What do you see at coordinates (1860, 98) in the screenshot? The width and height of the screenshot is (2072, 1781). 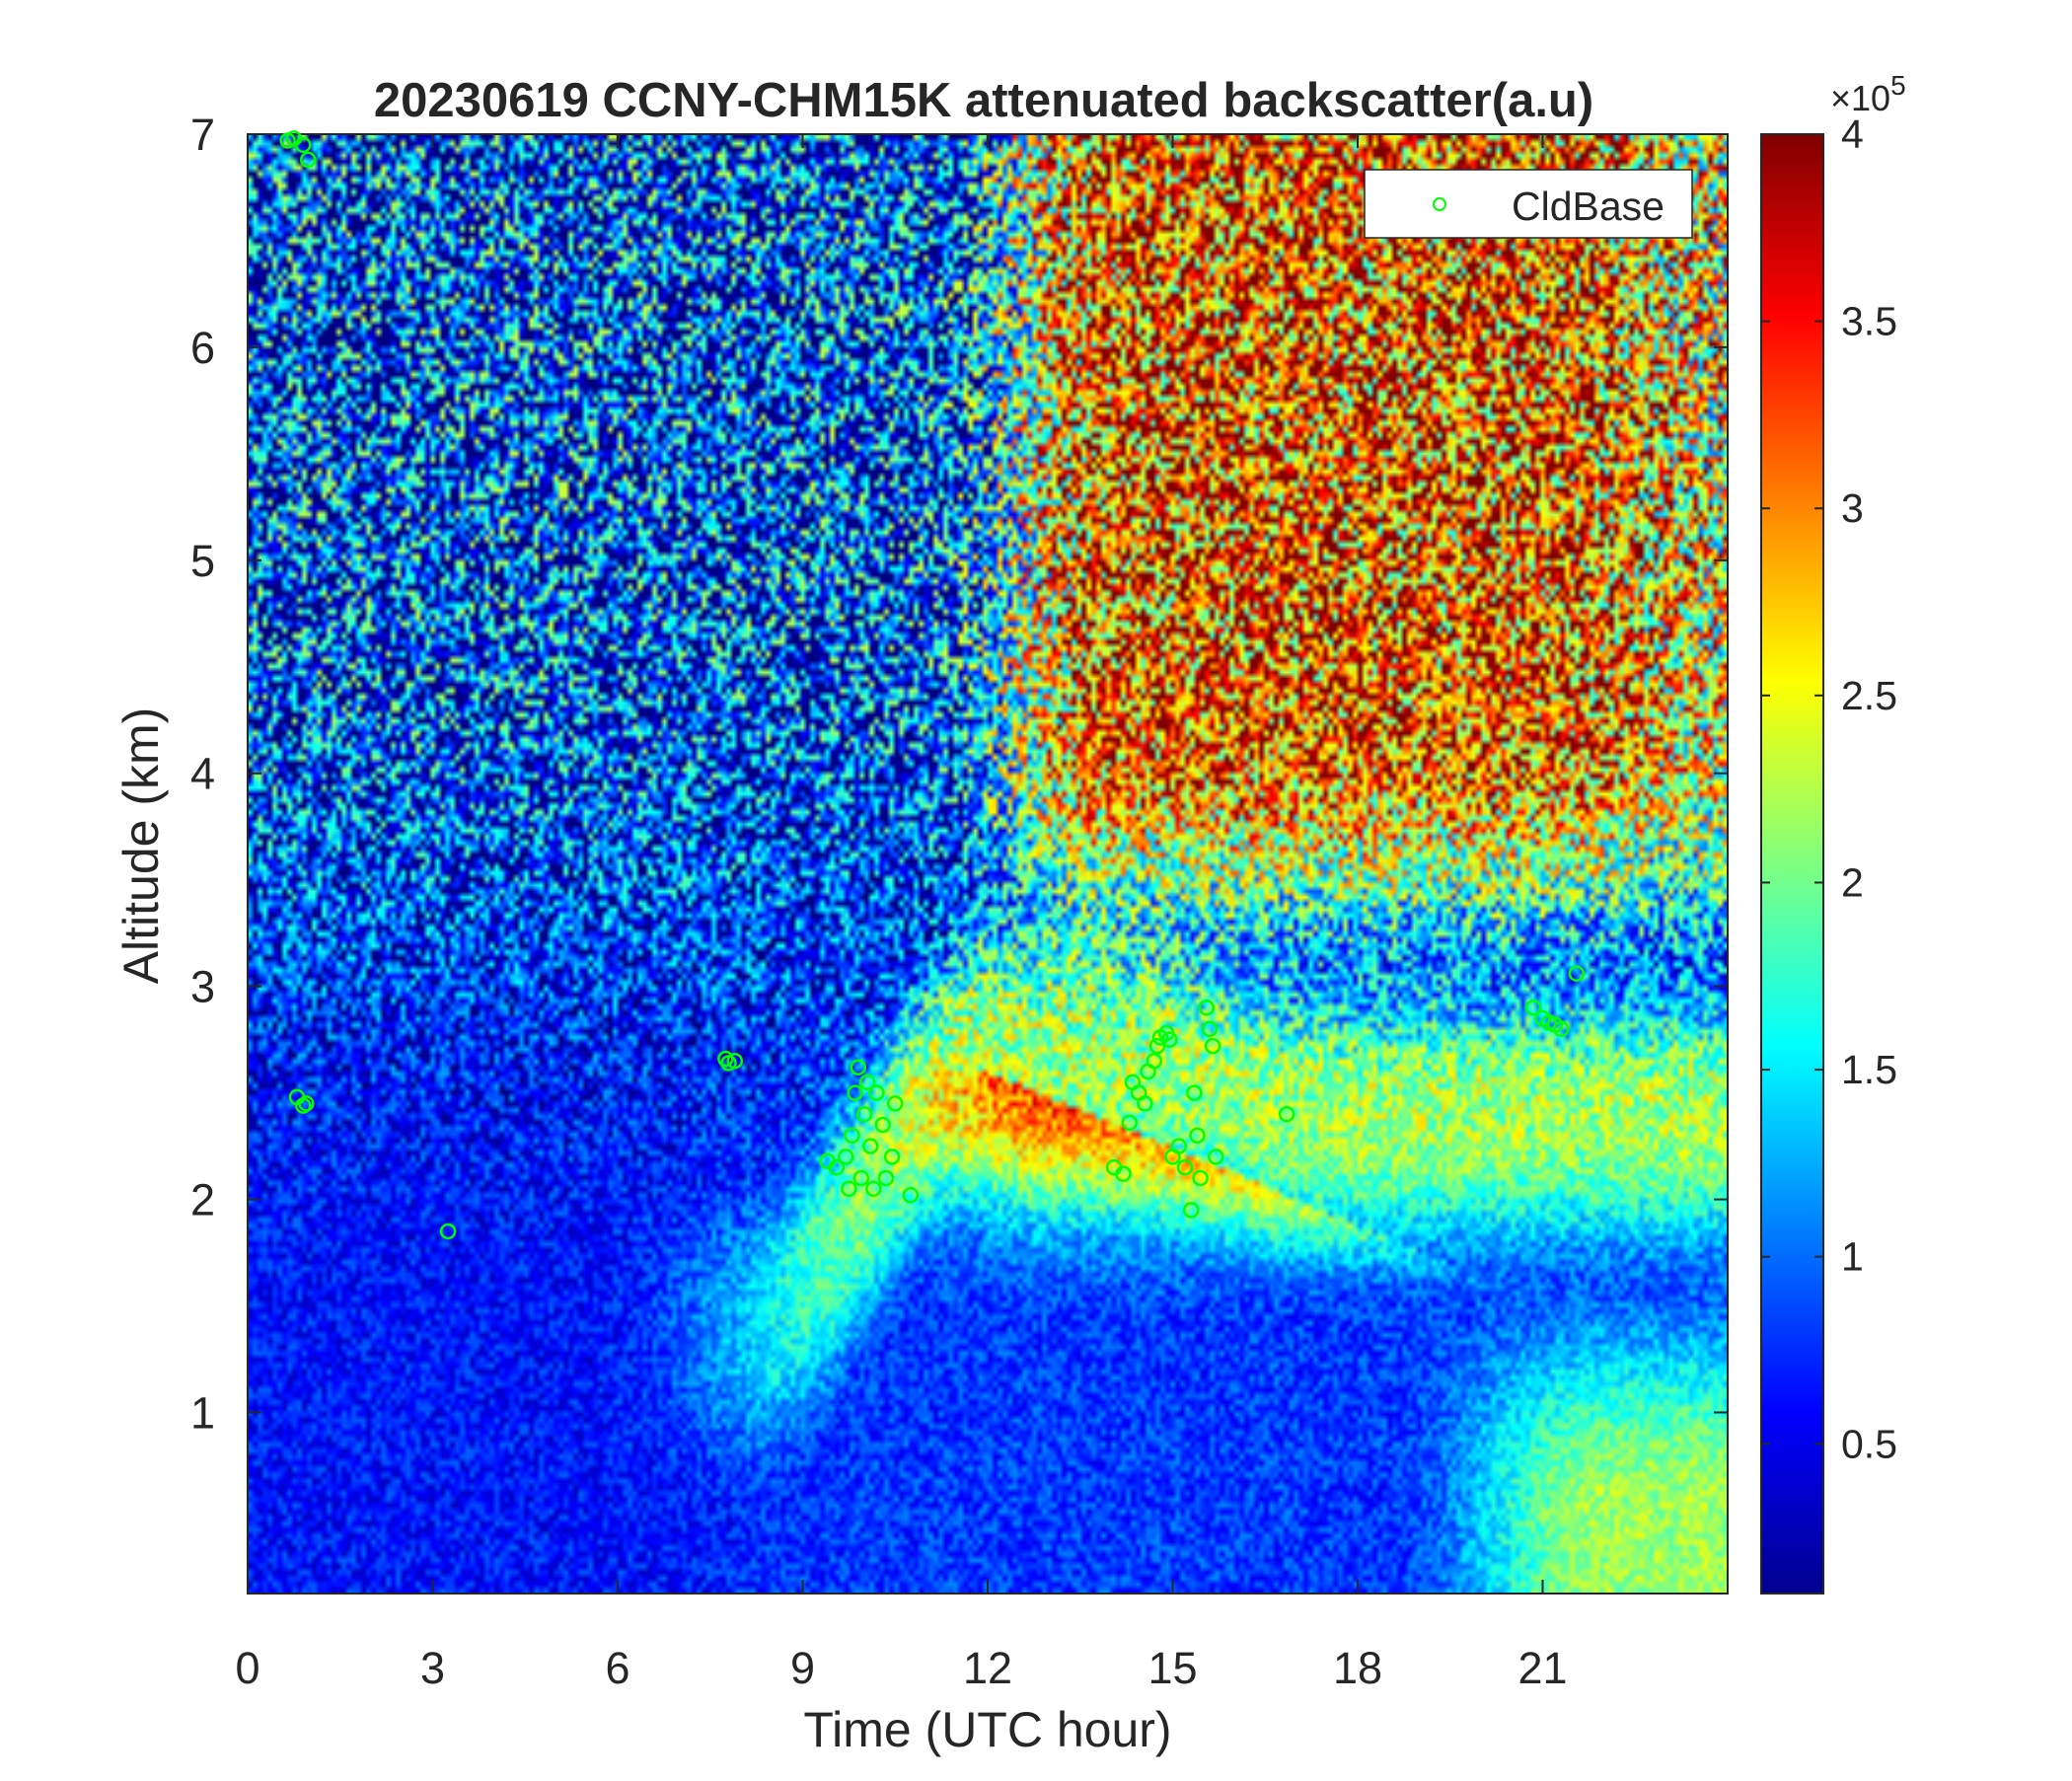 I see `colorbar-multiplier-base: ×10` at bounding box center [1860, 98].